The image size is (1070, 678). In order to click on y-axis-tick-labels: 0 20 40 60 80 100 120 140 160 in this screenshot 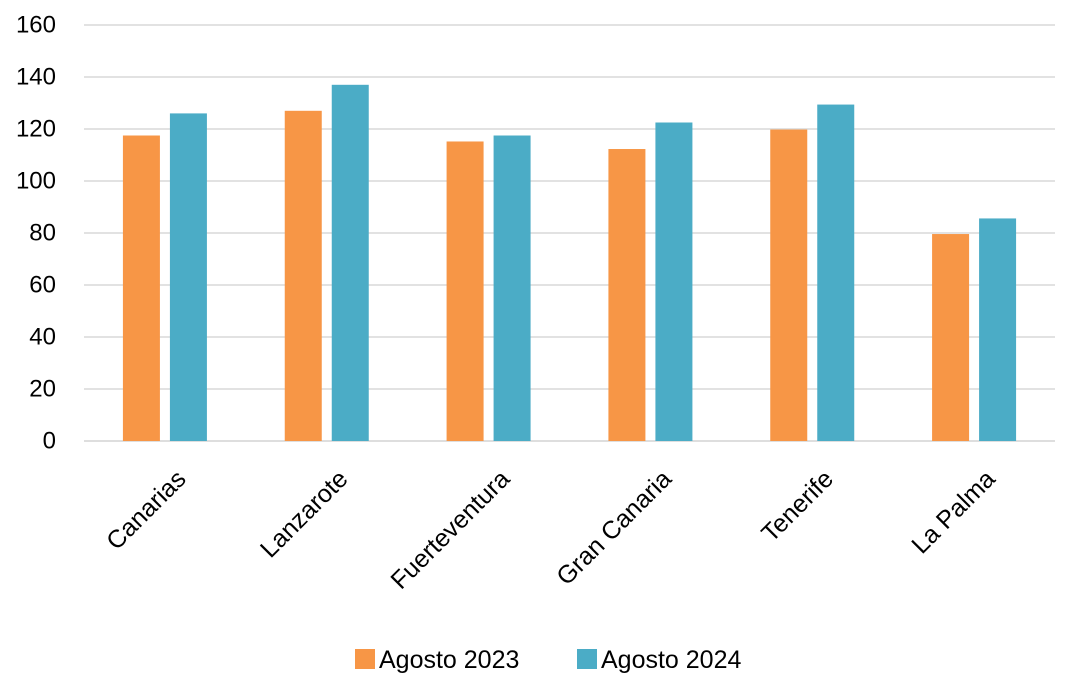, I will do `click(36, 233)`.